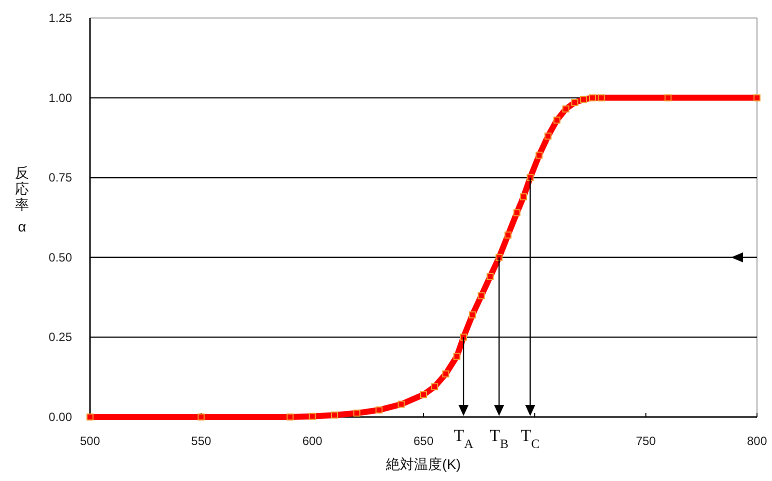 This screenshot has width=772, height=481. I want to click on annotation: T$_{B}$, so click(499, 438).